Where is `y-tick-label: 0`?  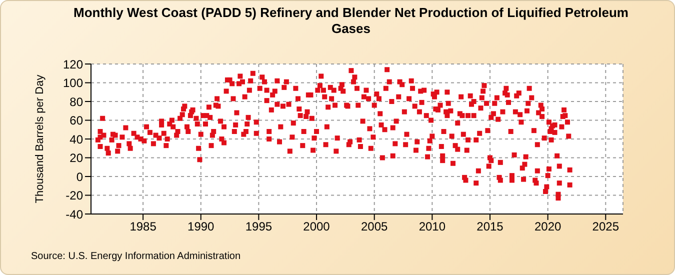
y-tick-label: 0 is located at coordinates (80, 177).